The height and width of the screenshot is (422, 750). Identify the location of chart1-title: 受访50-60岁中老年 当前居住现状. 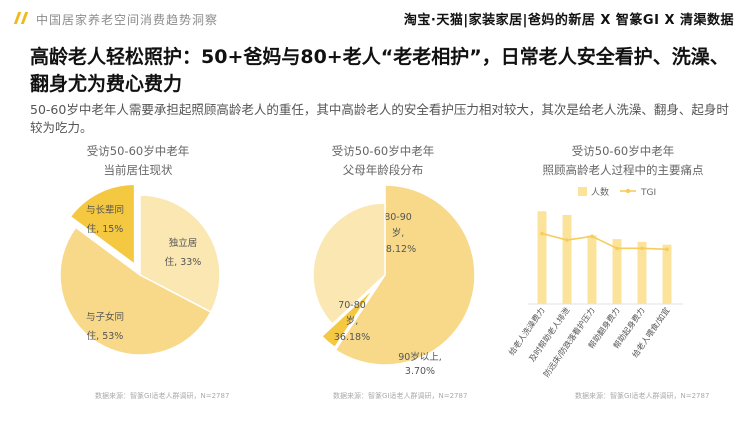
(138, 161).